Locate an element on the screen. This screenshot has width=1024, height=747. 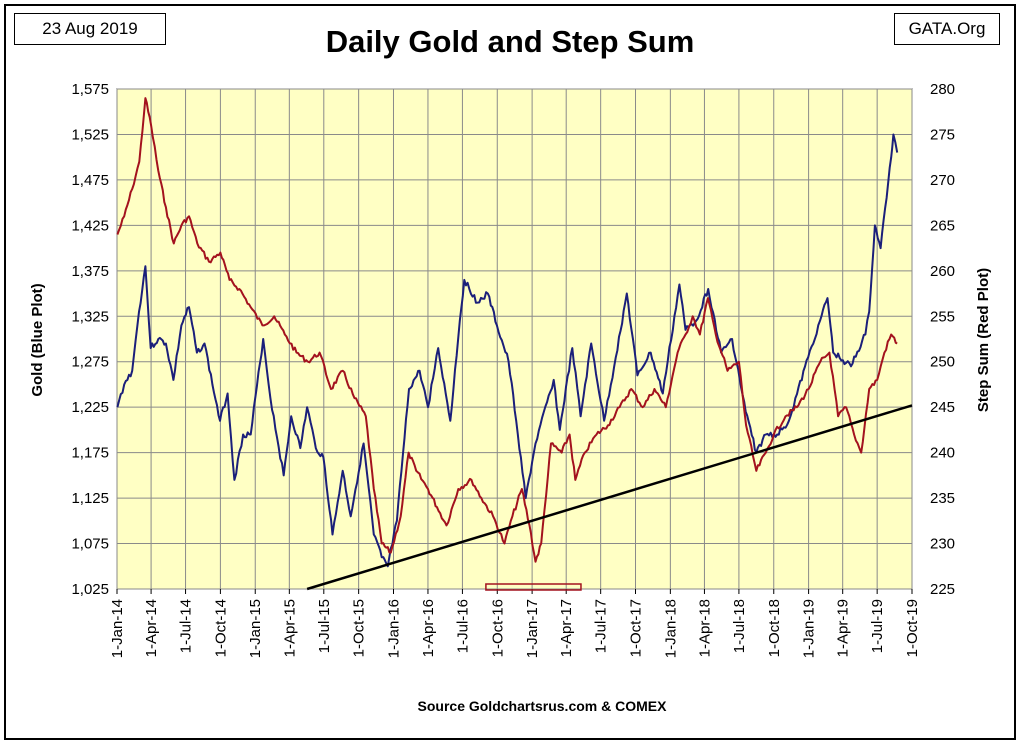
x-tick-label: 1-Jan-19 is located at coordinates (809, 628).